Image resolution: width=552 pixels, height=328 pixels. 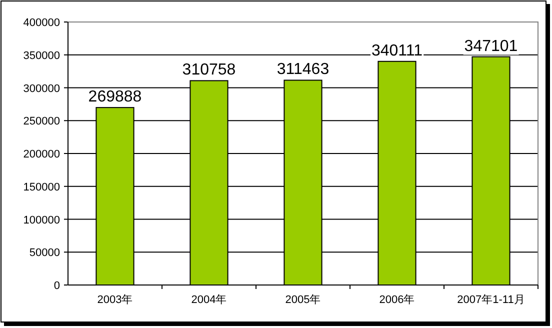 I want to click on x-tick-label: 2005年, so click(x=303, y=300).